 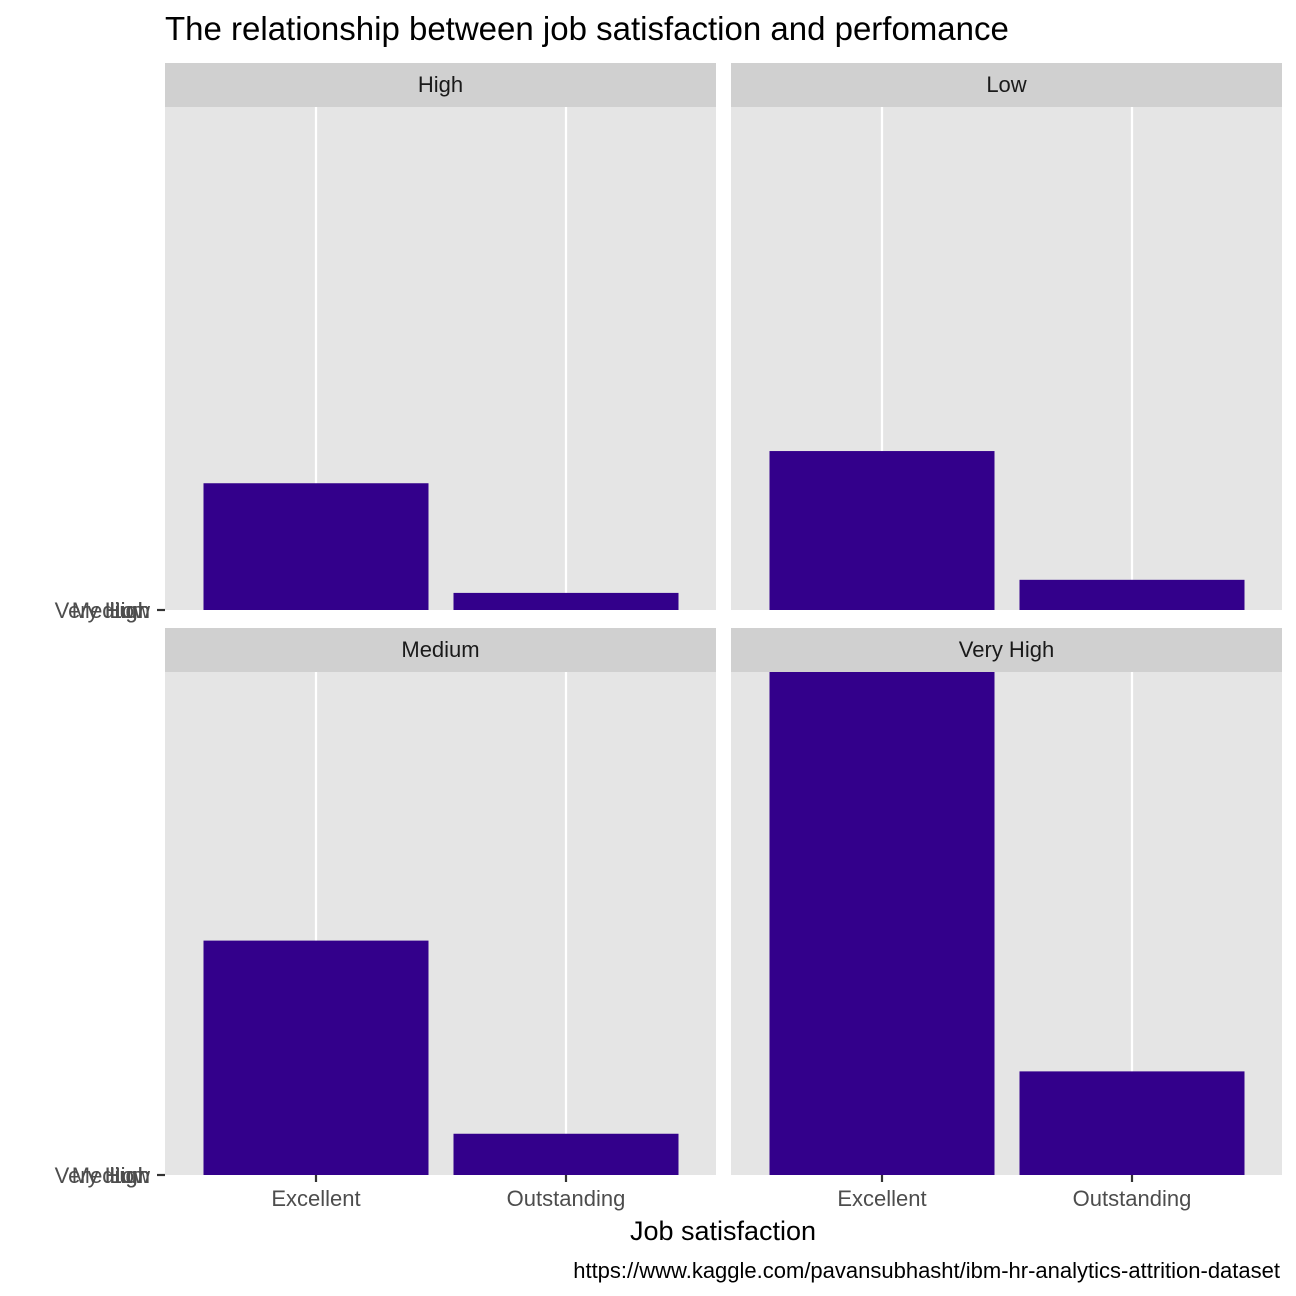 I want to click on facet-strip-label: Low, so click(x=1006, y=84).